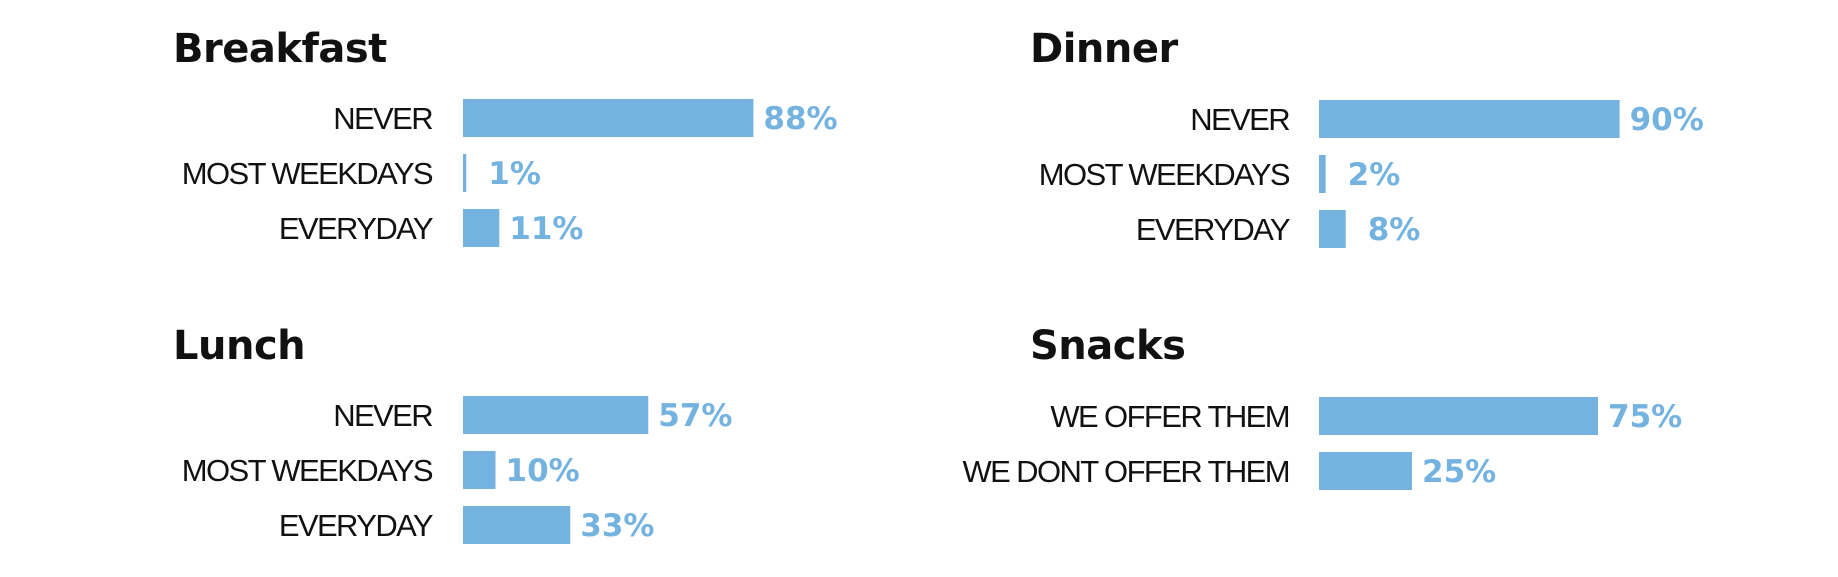 The image size is (1838, 577). I want to click on value-label: 25%, so click(1459, 472).